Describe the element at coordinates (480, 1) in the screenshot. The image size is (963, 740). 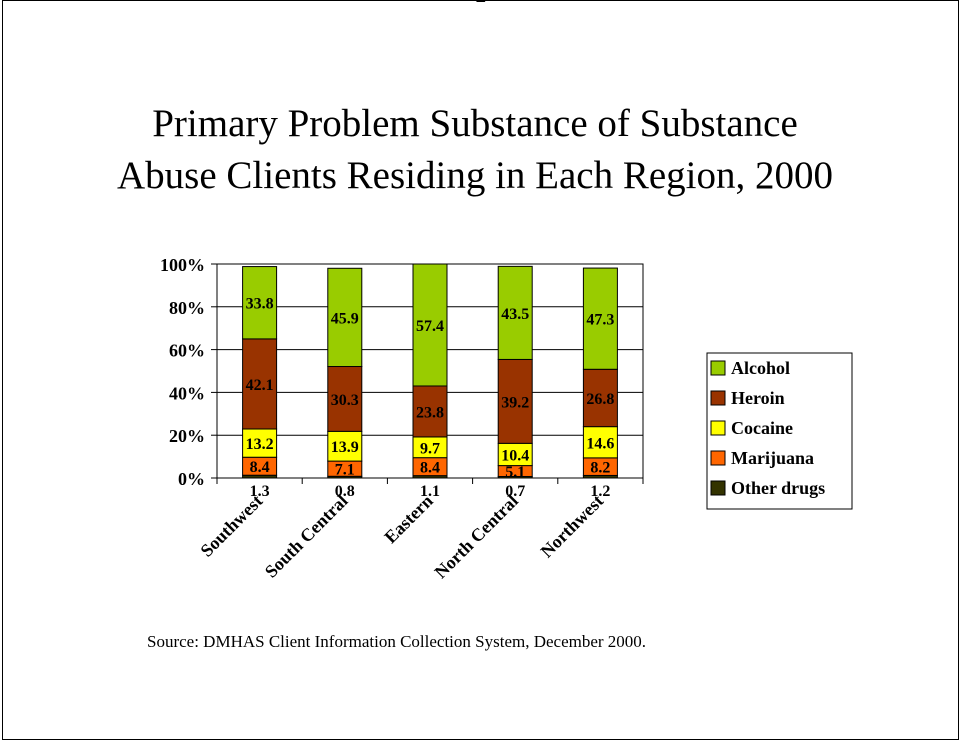
I see `top-text-fragment: g` at that location.